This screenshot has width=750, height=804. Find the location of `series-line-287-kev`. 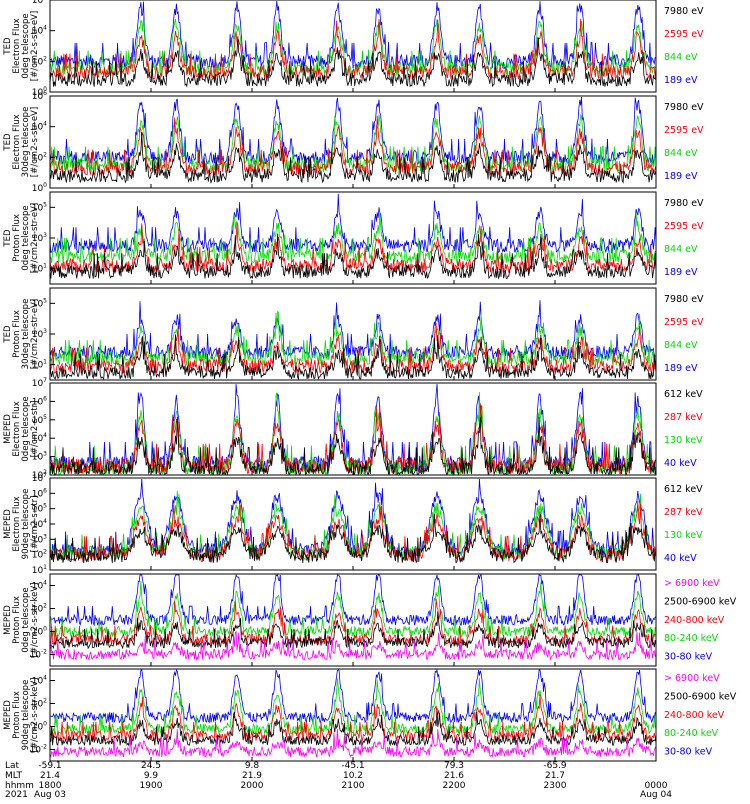

series-line-287-kev is located at coordinates (353, 439).